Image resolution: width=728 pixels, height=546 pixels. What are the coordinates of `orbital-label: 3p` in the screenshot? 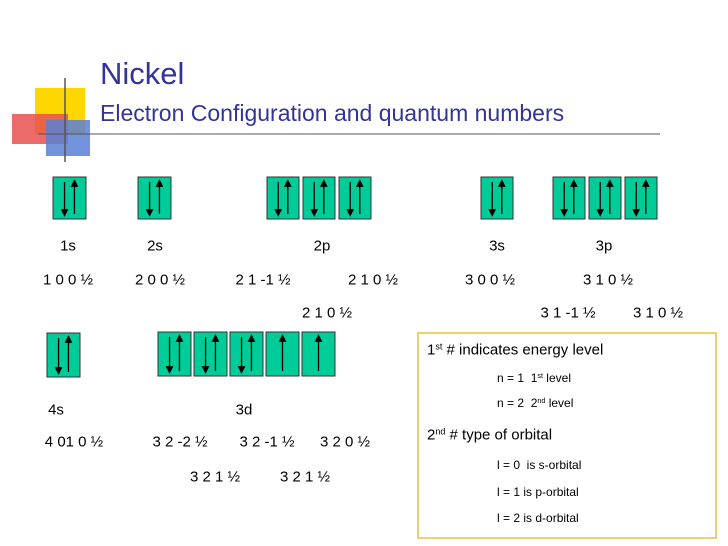 It's located at (604, 246).